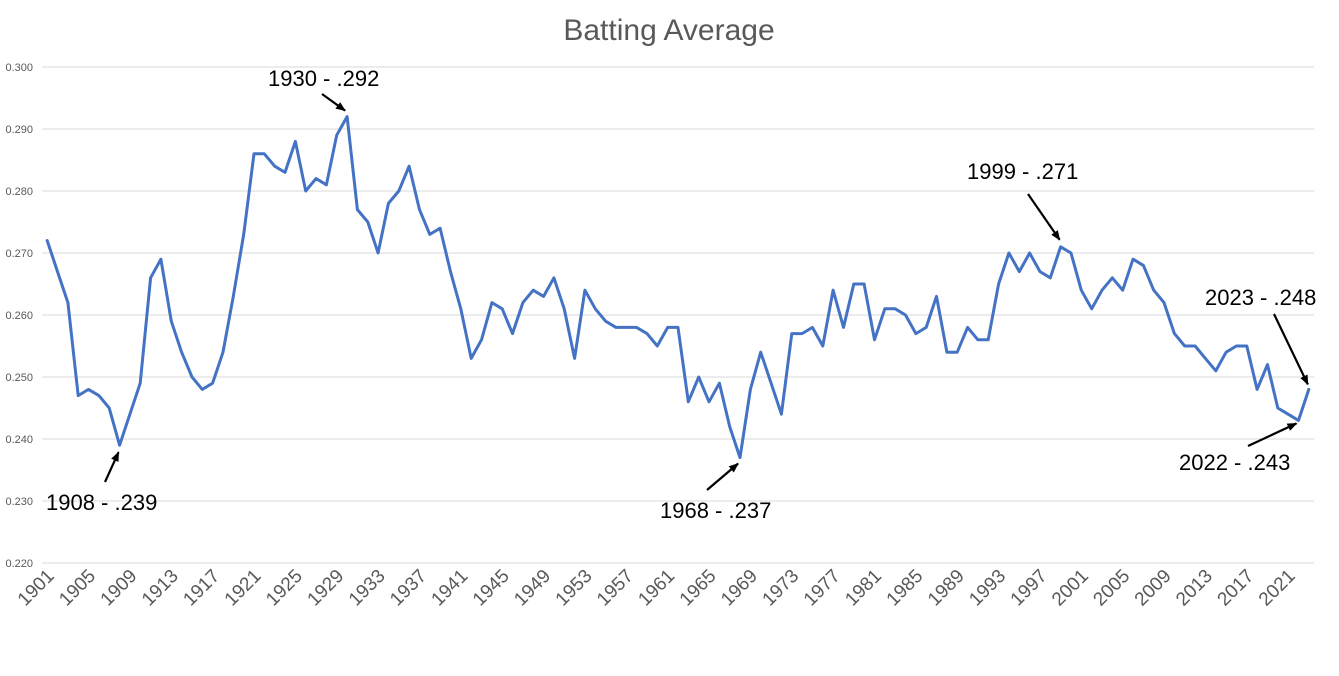 The image size is (1339, 676). What do you see at coordinates (36, 588) in the screenshot?
I see `x-tick-label: 1901` at bounding box center [36, 588].